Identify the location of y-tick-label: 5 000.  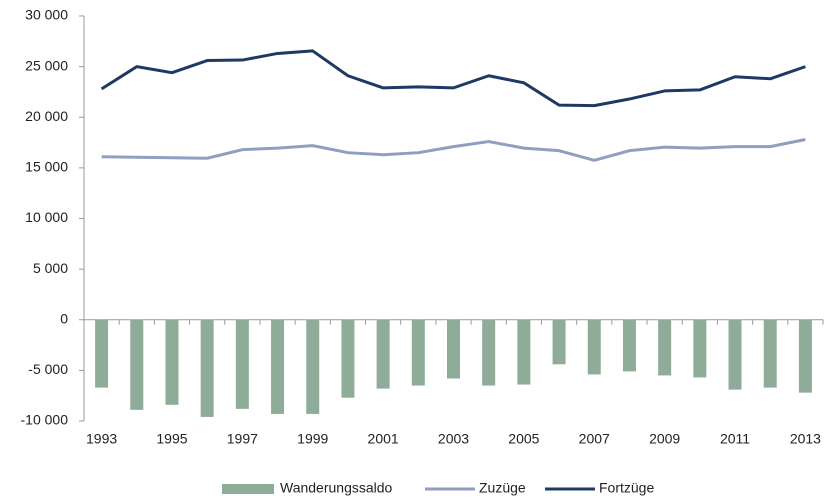
(50, 268).